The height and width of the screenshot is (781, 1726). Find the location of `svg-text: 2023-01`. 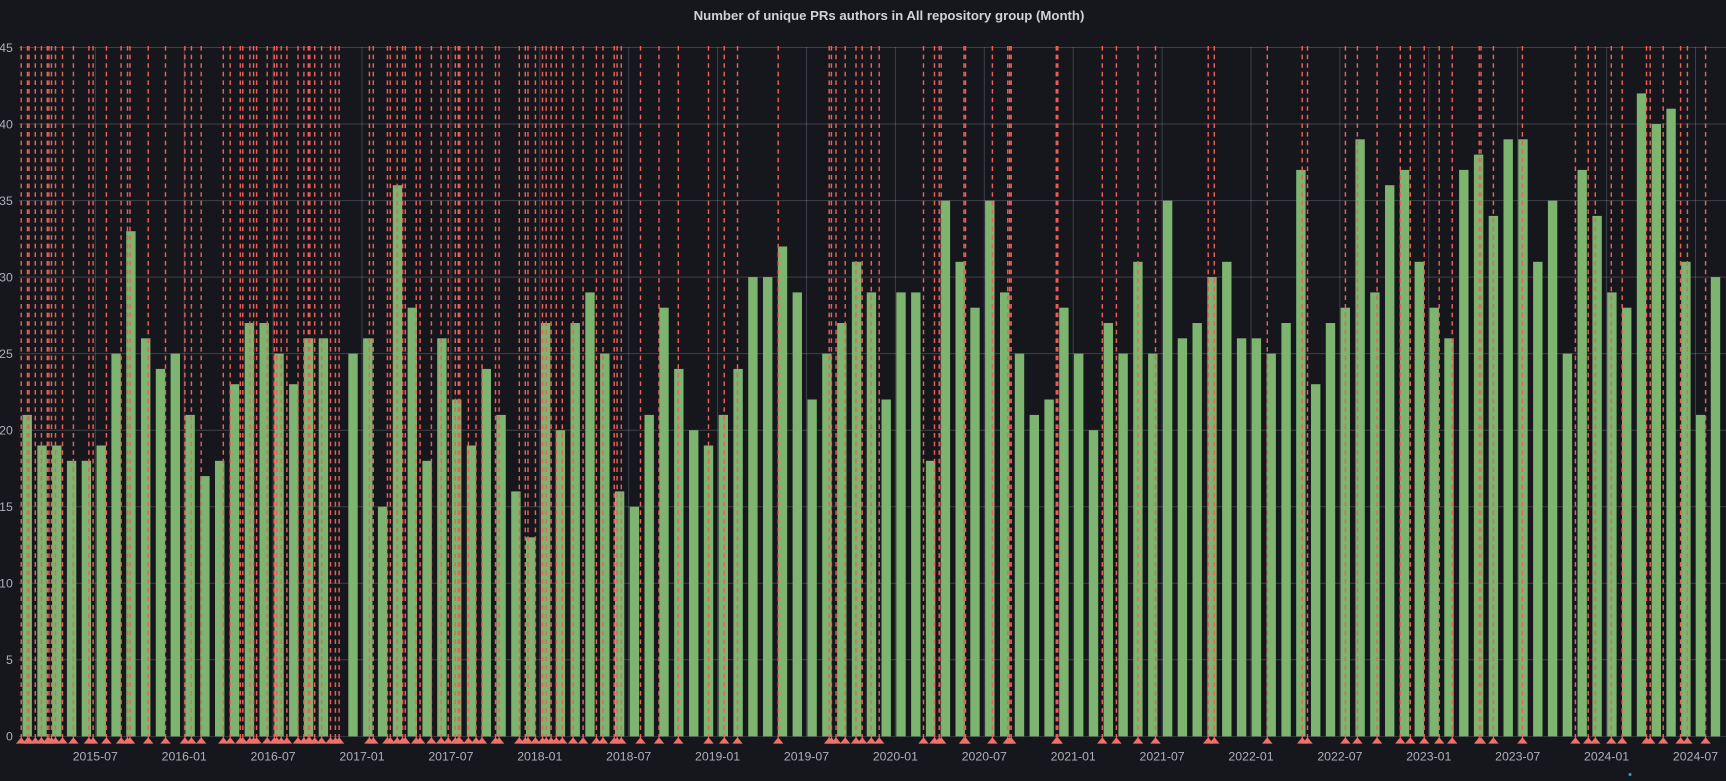

svg-text: 2023-01 is located at coordinates (1428, 757).